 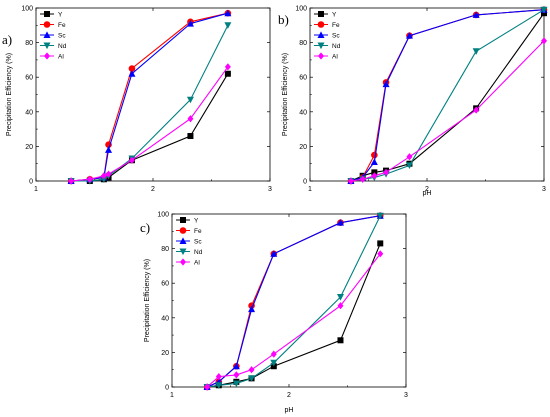 What do you see at coordinates (147, 300) in the screenshot?
I see `y-axis-title: Precipitation Efficiency (%)` at bounding box center [147, 300].